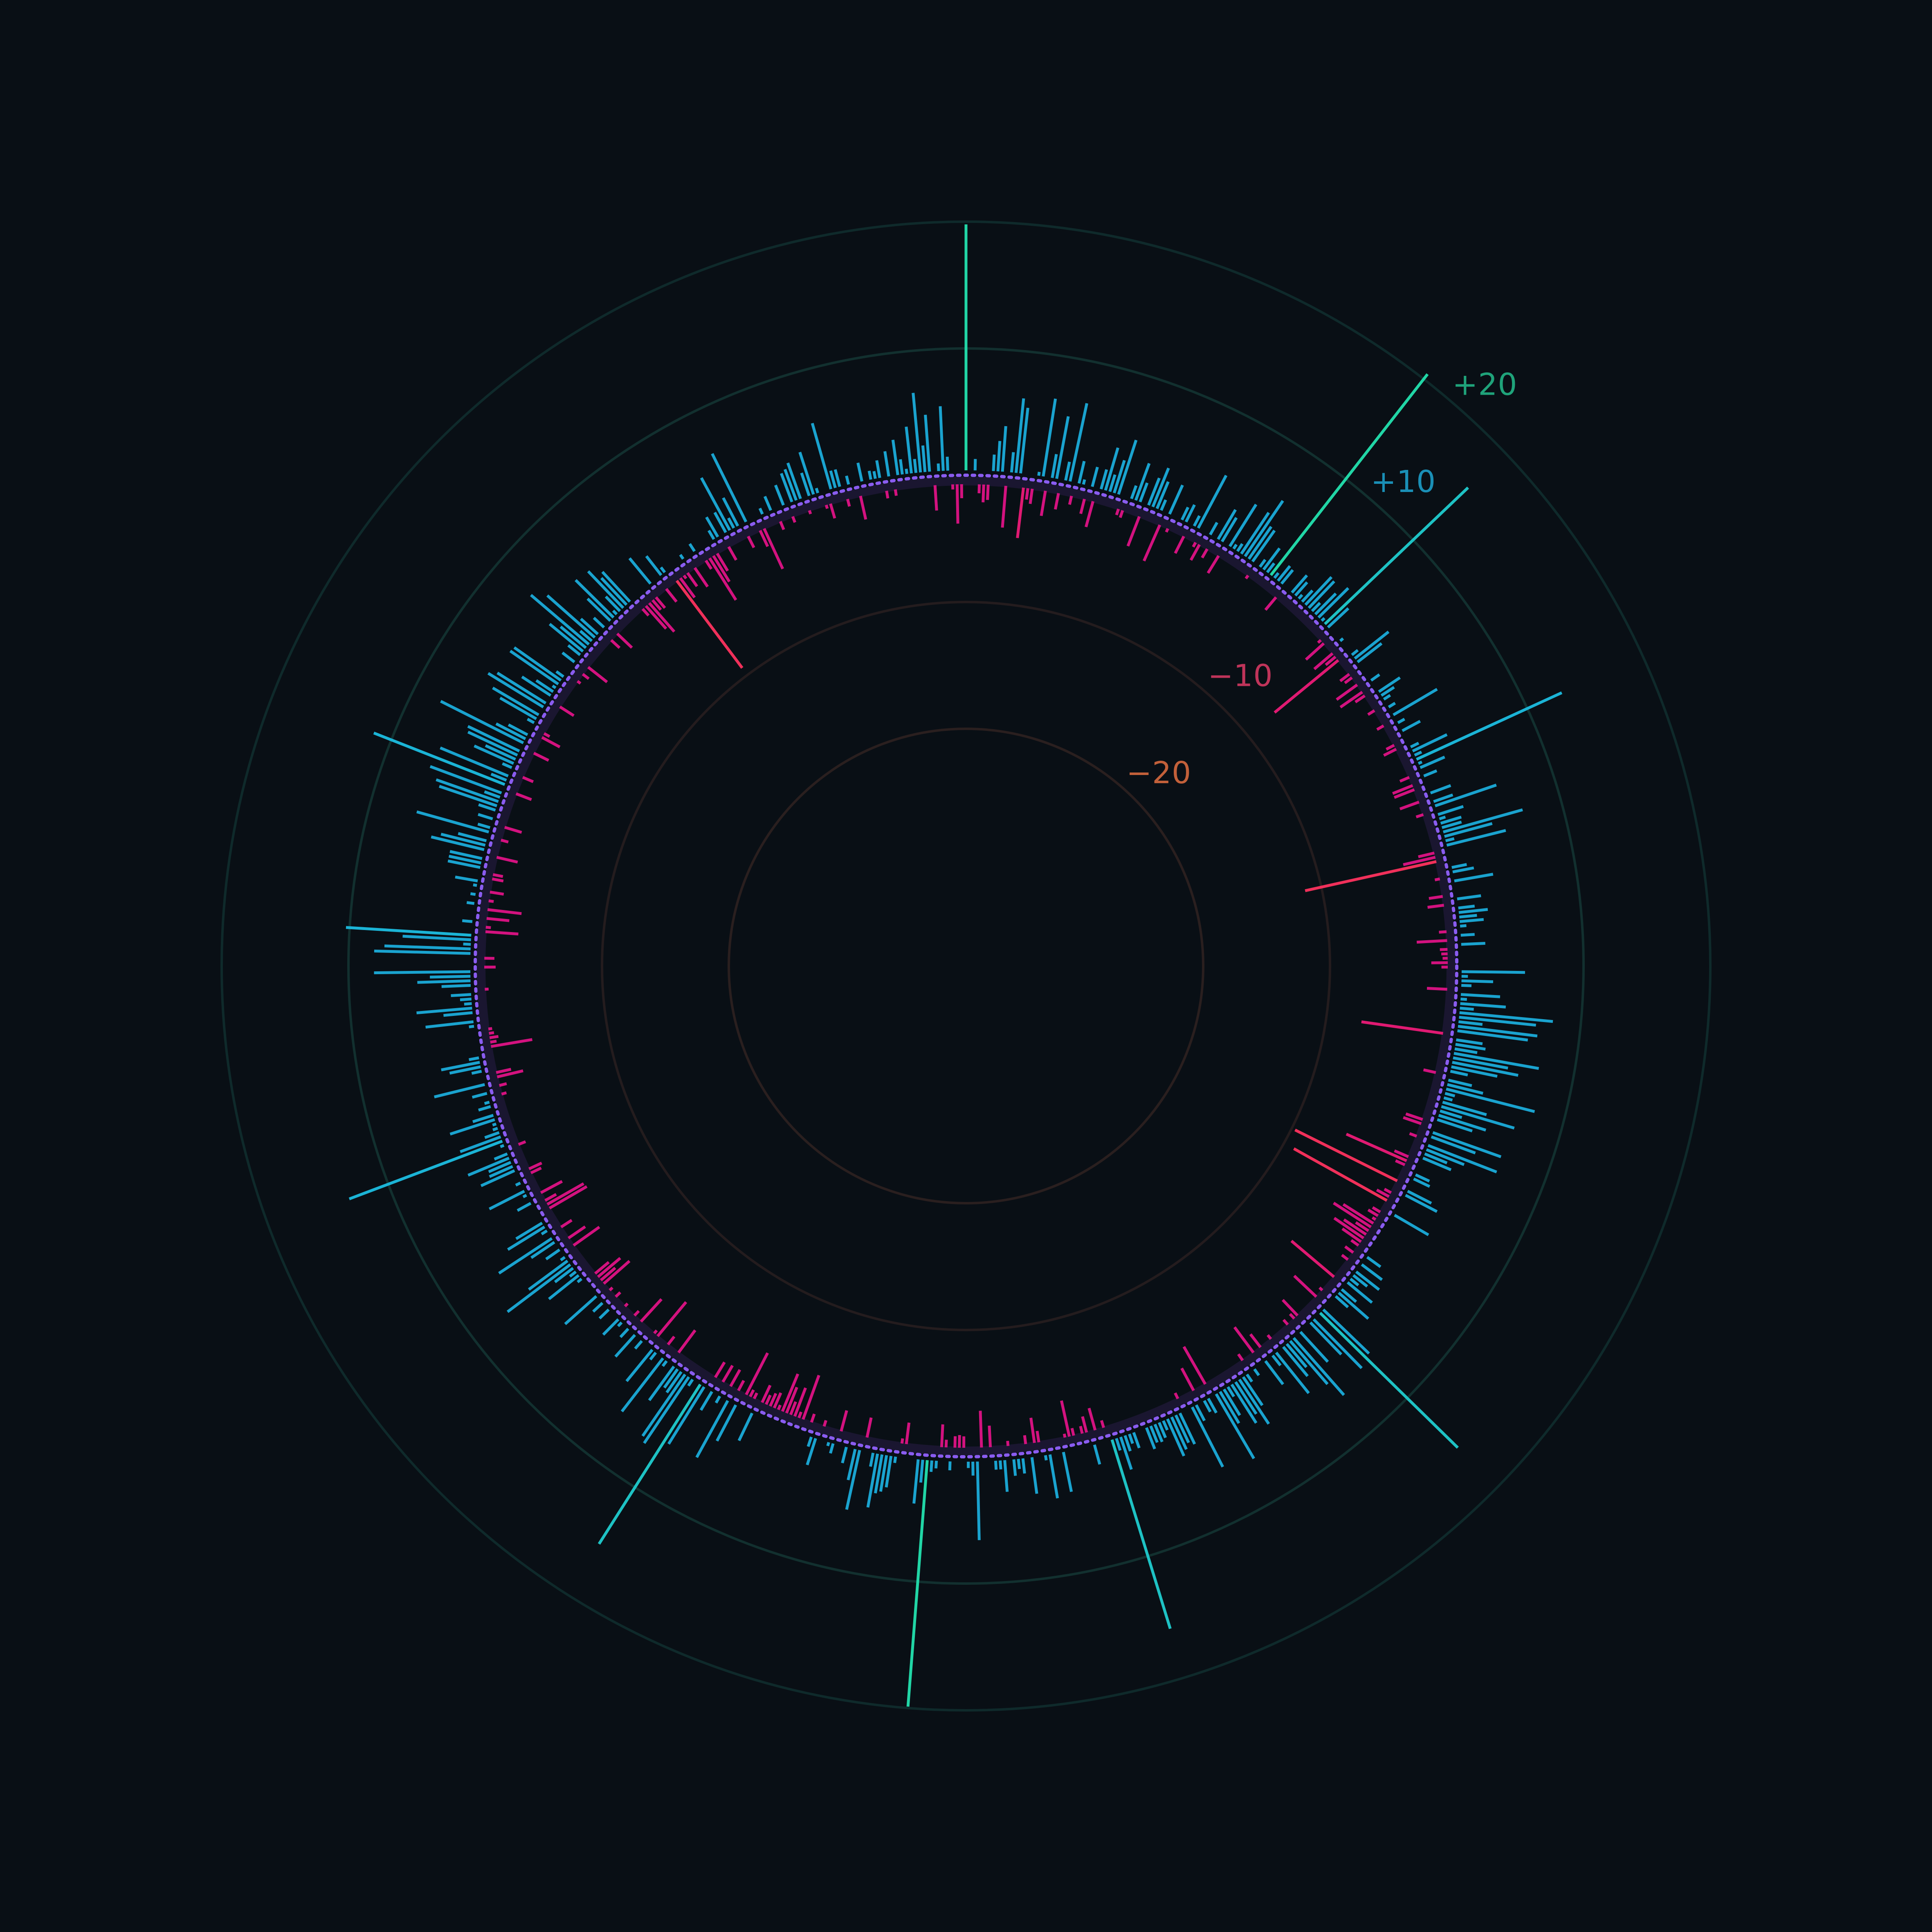 This screenshot has width=1932, height=1932. I want to click on ring-label-neg20: −20, so click(1158, 773).